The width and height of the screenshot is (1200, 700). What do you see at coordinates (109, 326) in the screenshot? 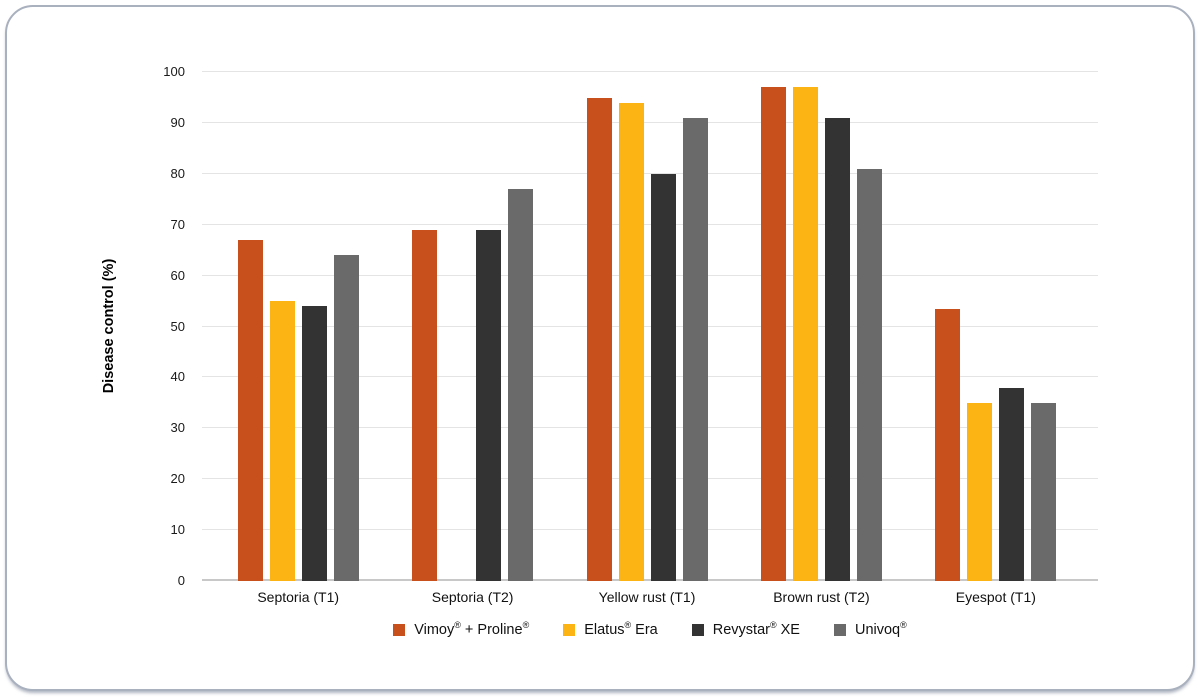
I see `y-axis-title: Disease control (%)` at bounding box center [109, 326].